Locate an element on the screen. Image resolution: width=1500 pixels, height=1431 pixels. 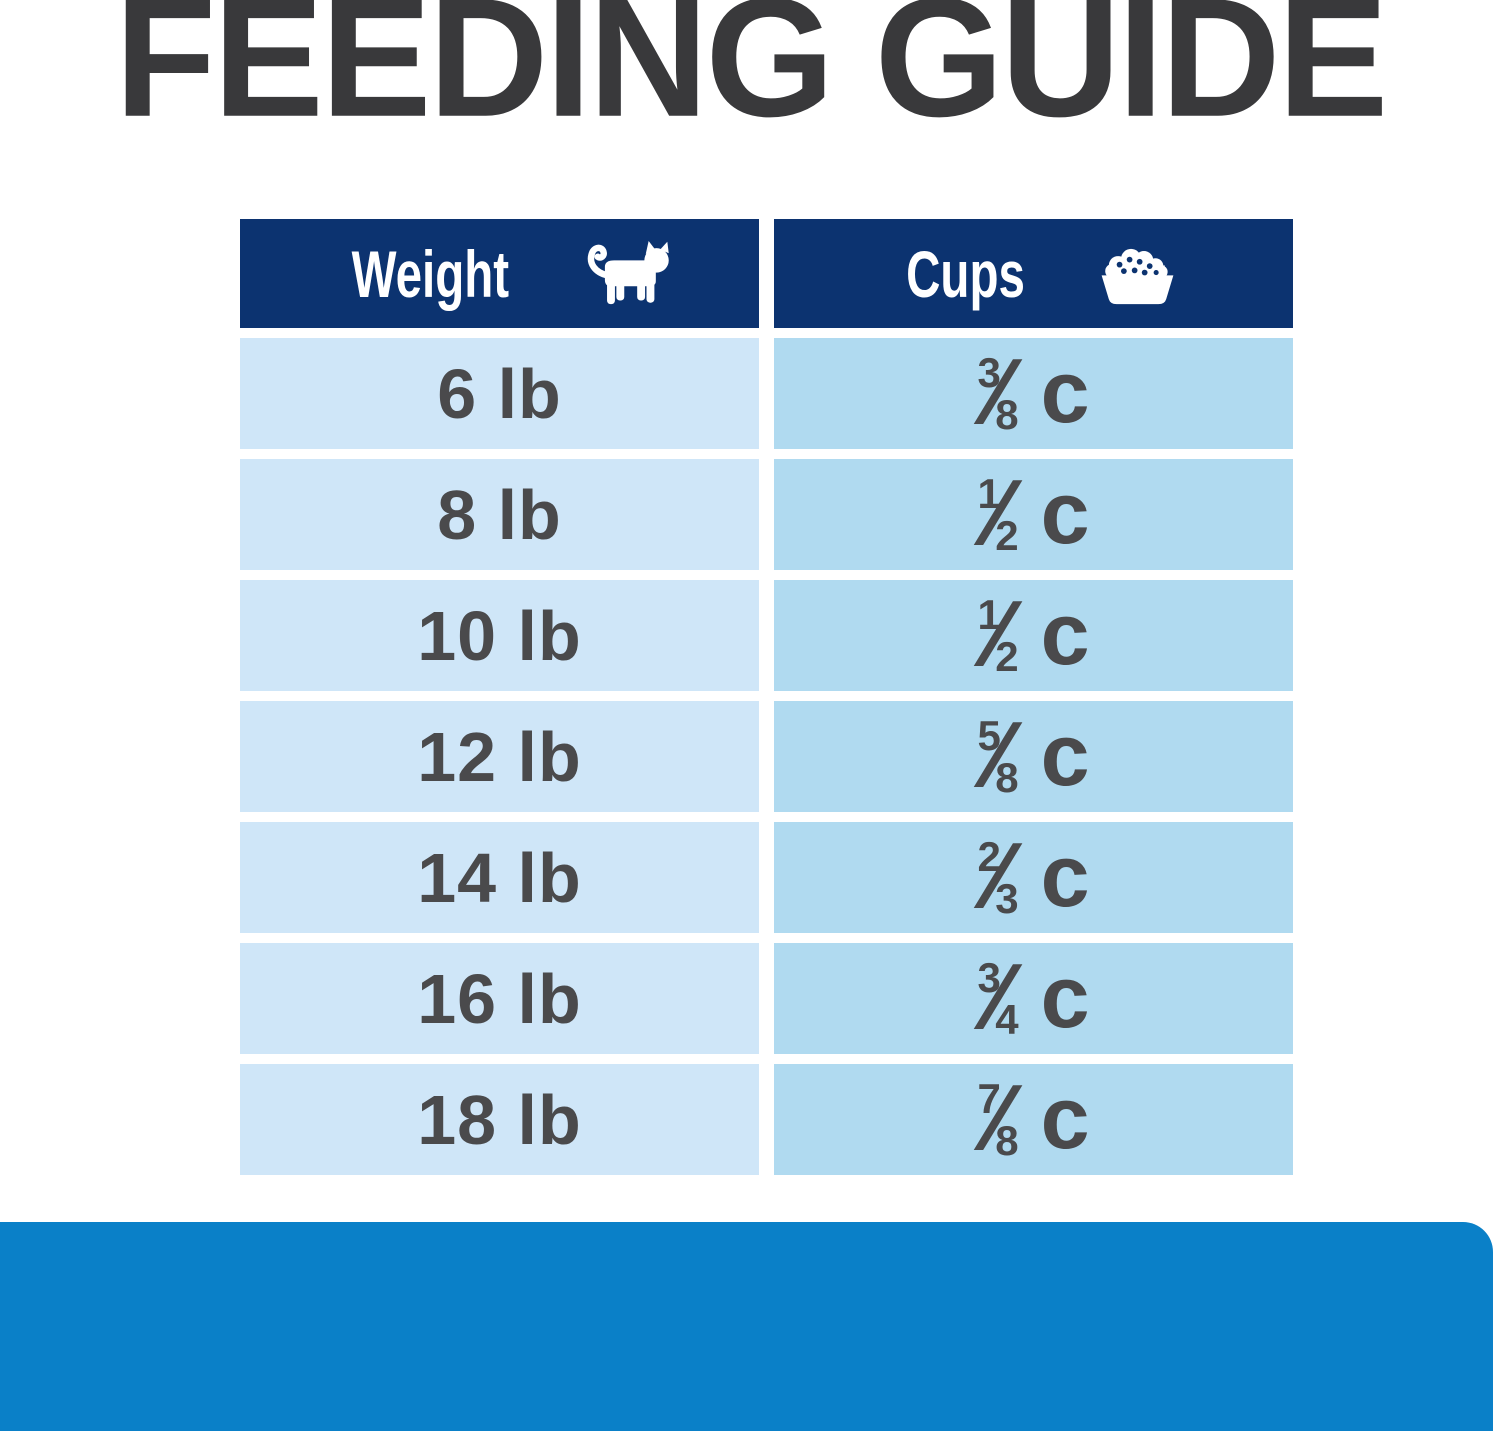
weight-cell: 16 lb is located at coordinates (499, 998).